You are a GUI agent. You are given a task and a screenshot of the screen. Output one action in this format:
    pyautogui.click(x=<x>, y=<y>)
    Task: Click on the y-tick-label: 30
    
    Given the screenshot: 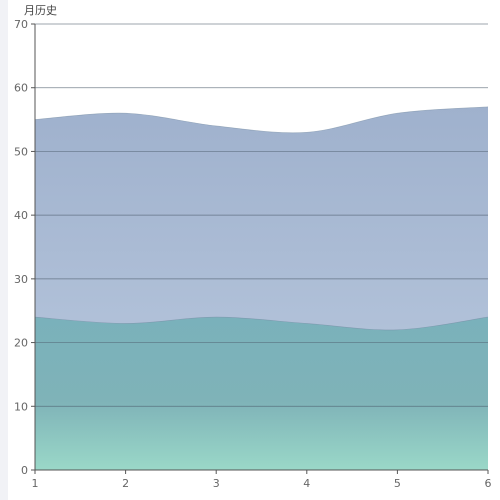 What is the action you would take?
    pyautogui.click(x=21, y=279)
    